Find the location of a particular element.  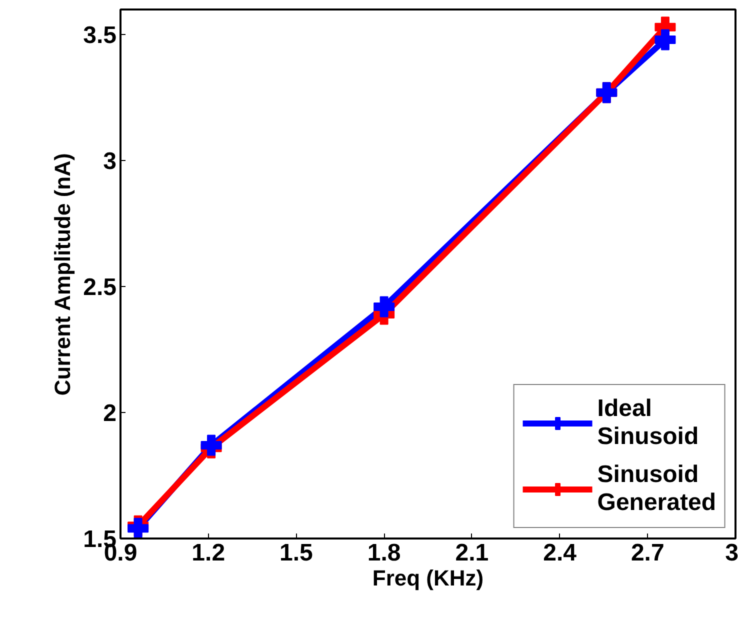

x-tick-label: 3 is located at coordinates (731, 553).